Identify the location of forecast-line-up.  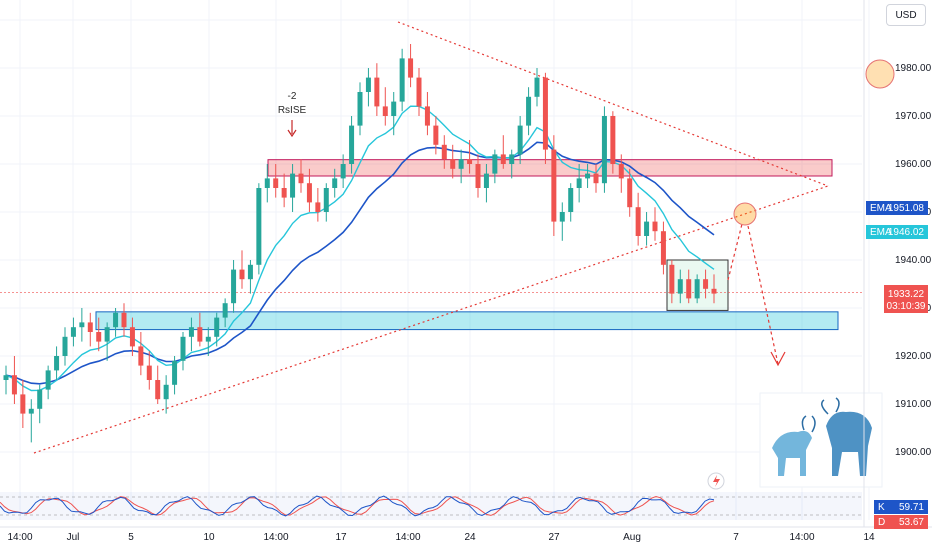
(735, 252).